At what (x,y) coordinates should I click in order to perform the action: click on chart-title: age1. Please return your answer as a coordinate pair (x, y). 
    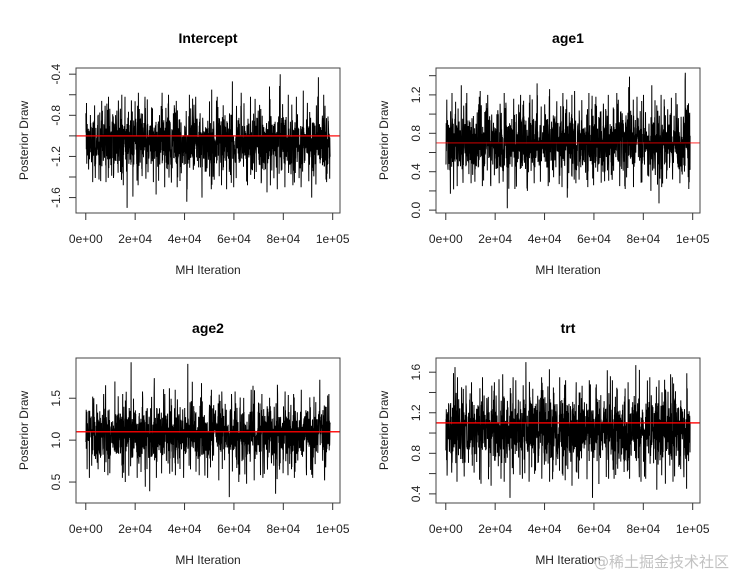
    Looking at the image, I should click on (568, 38).